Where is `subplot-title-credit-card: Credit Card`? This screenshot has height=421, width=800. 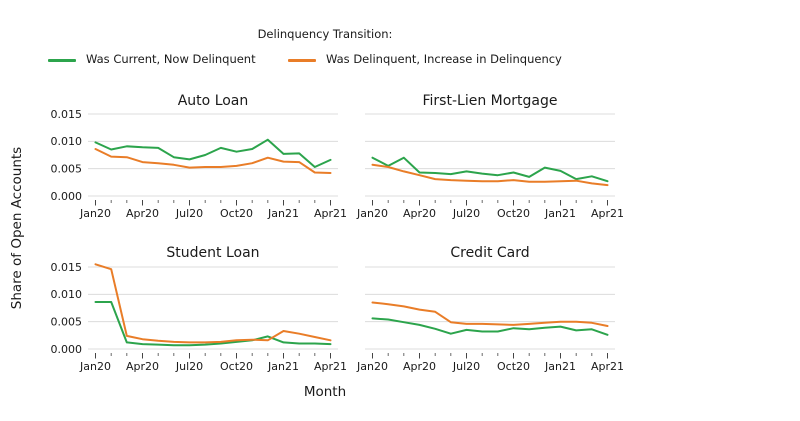
subplot-title-credit-card: Credit Card is located at coordinates (490, 253).